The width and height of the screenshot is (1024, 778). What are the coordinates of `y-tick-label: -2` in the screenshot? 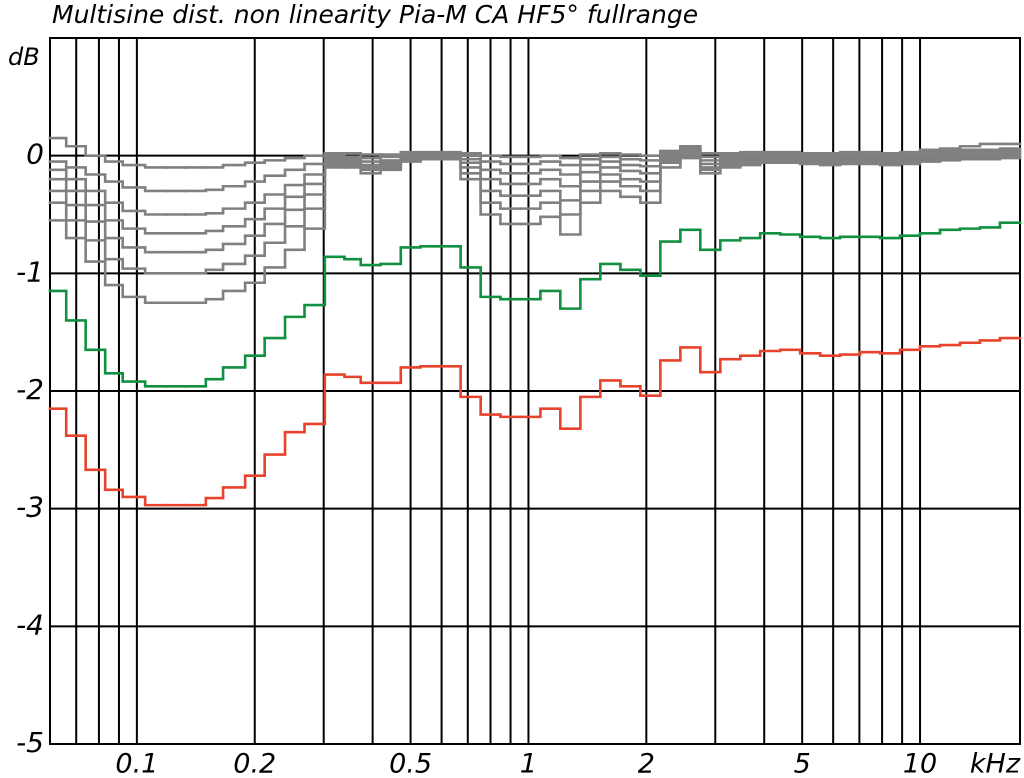 It's located at (30, 389).